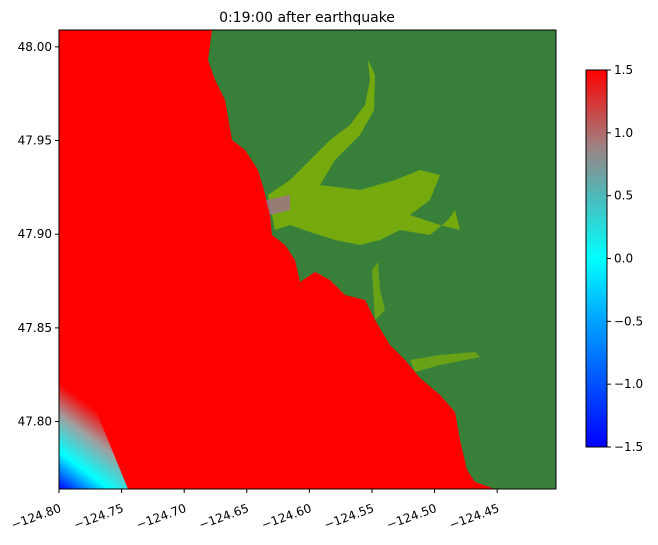  What do you see at coordinates (224, 516) in the screenshot?
I see `x-tick-label: −124.65` at bounding box center [224, 516].